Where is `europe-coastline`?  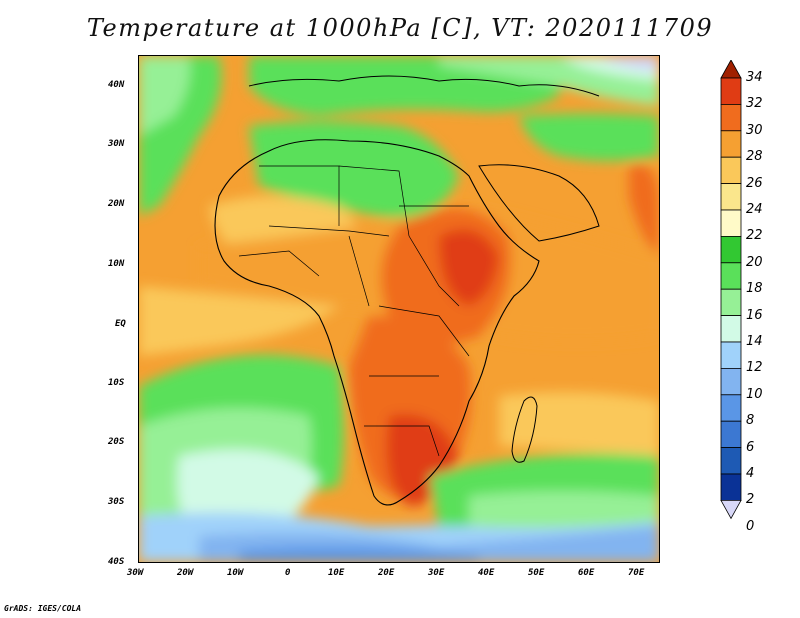
europe-coastline is located at coordinates (424, 86).